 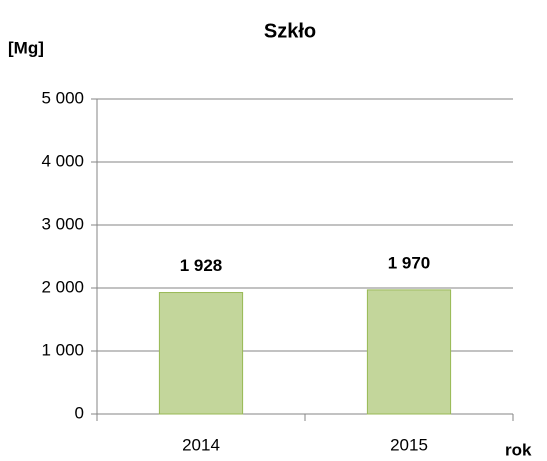 I want to click on x-tick-label: 2015, so click(x=409, y=444).